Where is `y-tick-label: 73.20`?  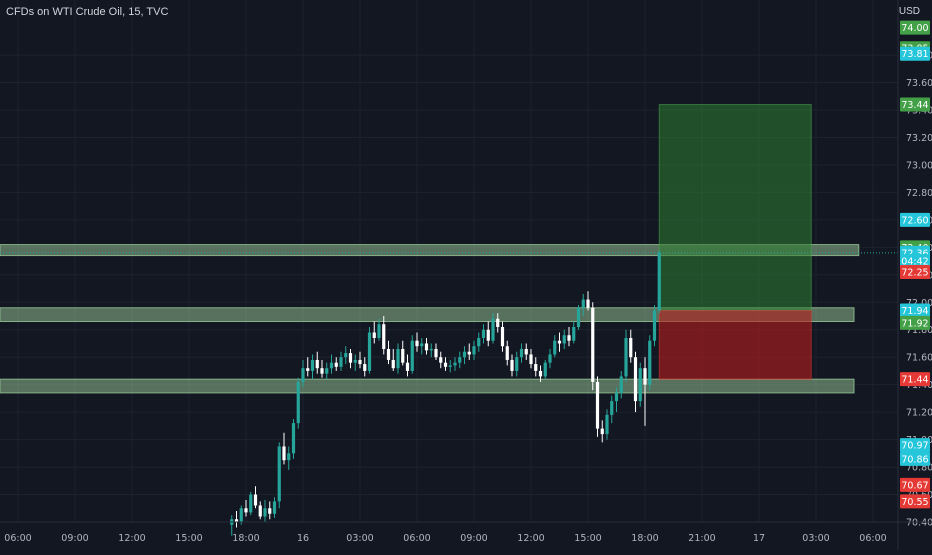 y-tick-label: 73.20 is located at coordinates (919, 138).